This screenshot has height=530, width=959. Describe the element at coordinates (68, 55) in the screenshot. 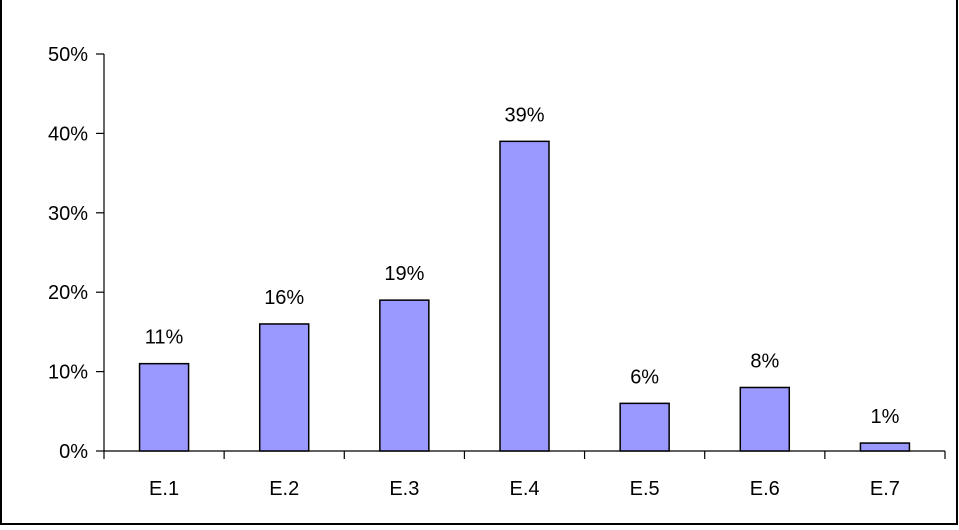

I see `y-tick-label: 50%` at that location.